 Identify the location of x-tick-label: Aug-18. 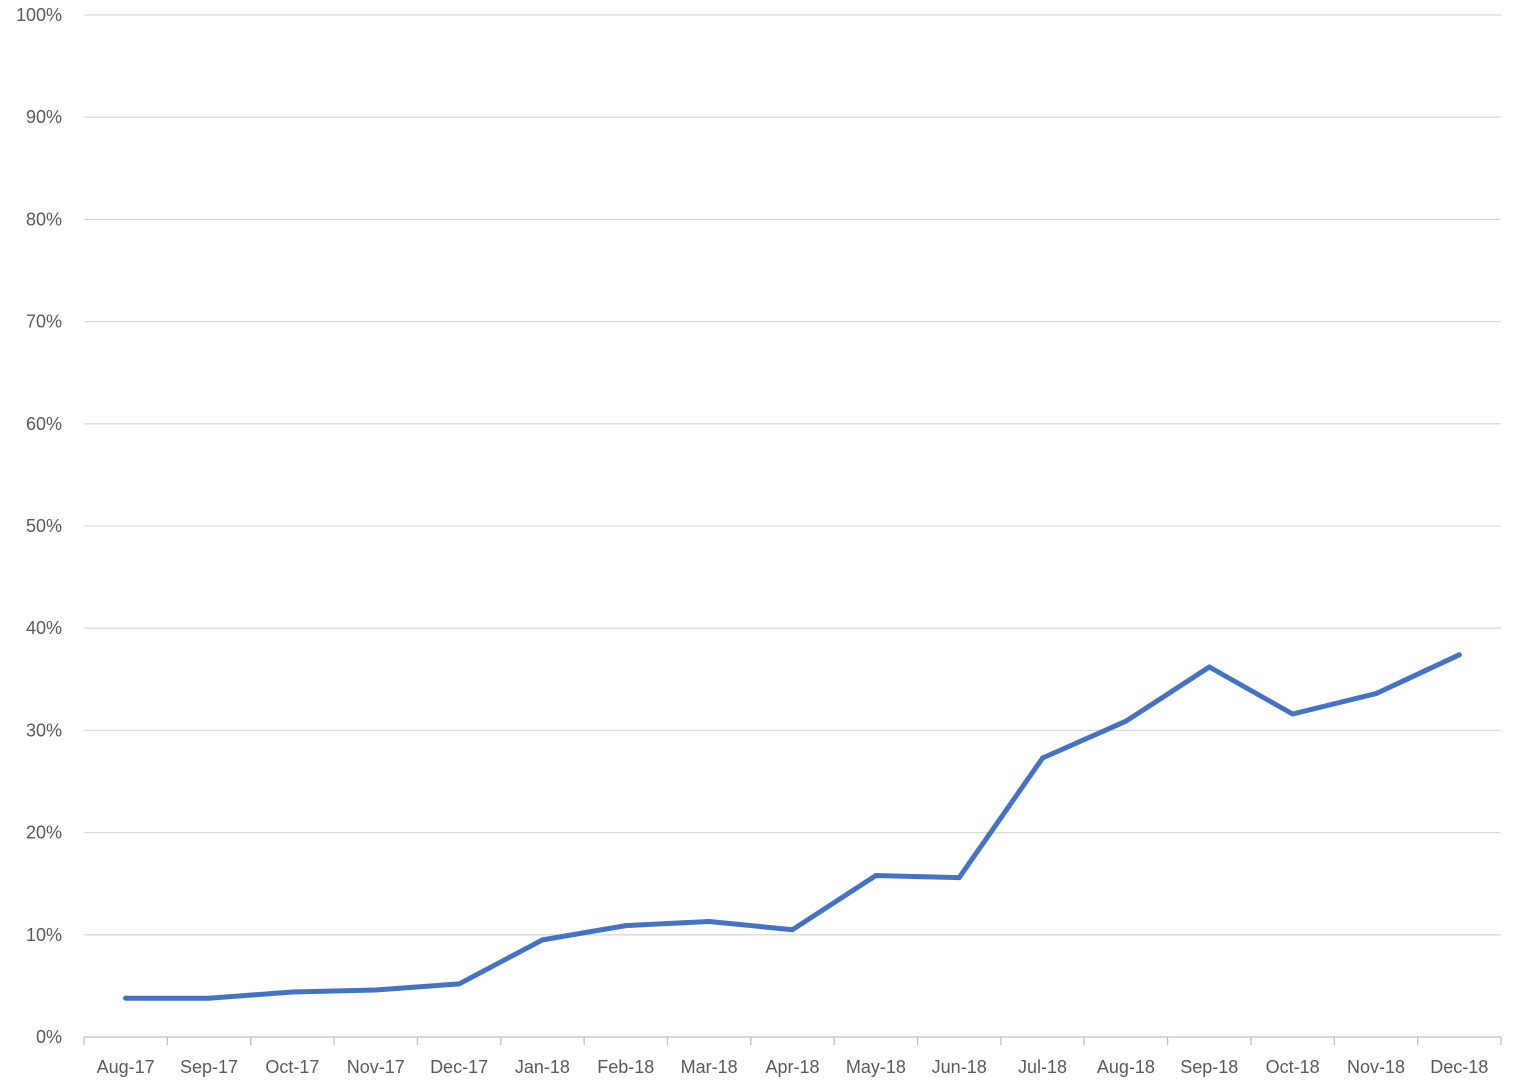
(1126, 1067).